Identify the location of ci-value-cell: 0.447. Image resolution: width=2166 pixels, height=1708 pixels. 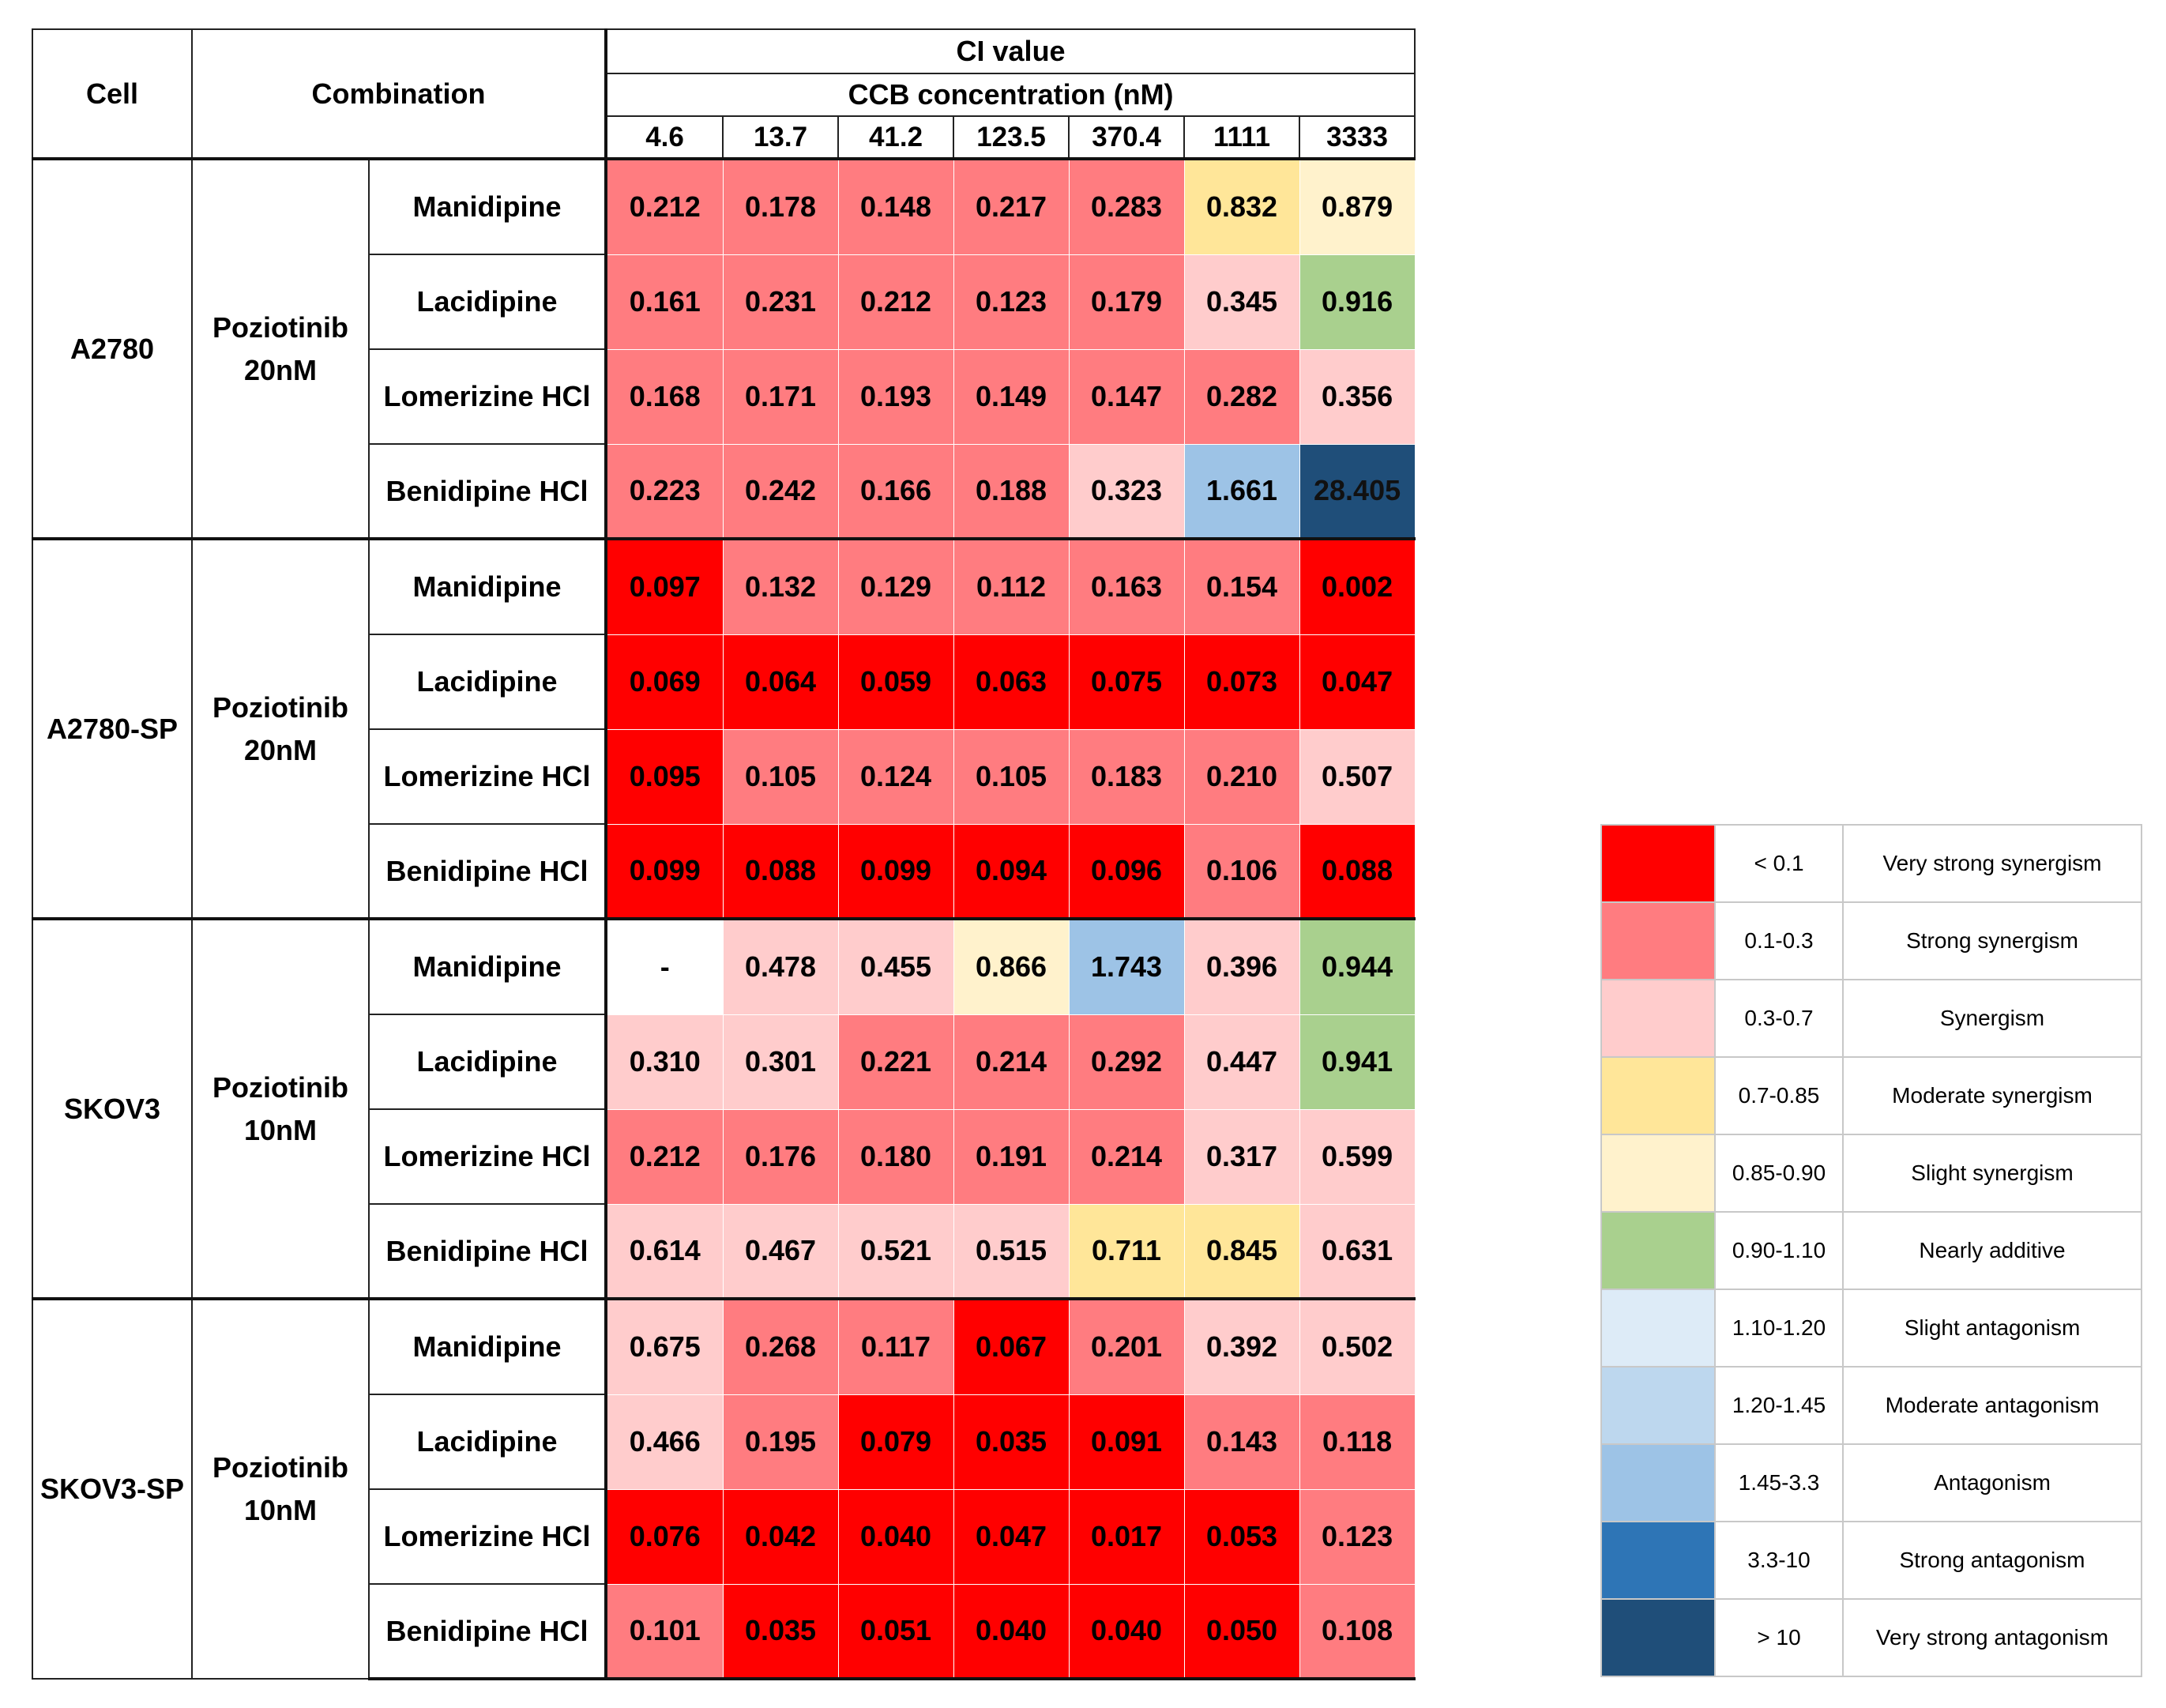
(1241, 1062).